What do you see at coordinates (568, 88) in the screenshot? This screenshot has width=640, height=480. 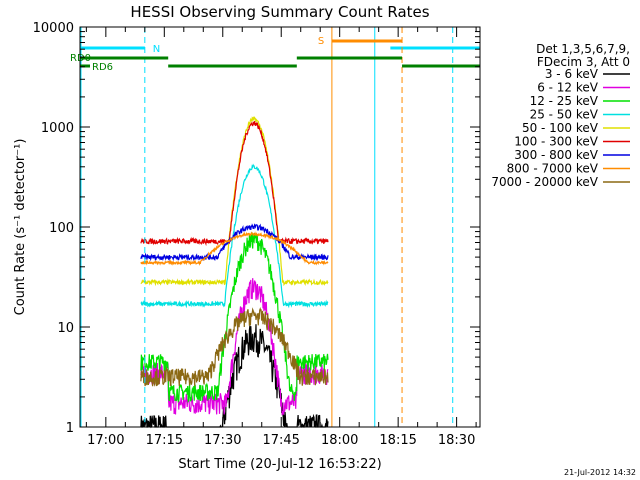 I see `legend-entry-label: 6 - 12 keV` at bounding box center [568, 88].